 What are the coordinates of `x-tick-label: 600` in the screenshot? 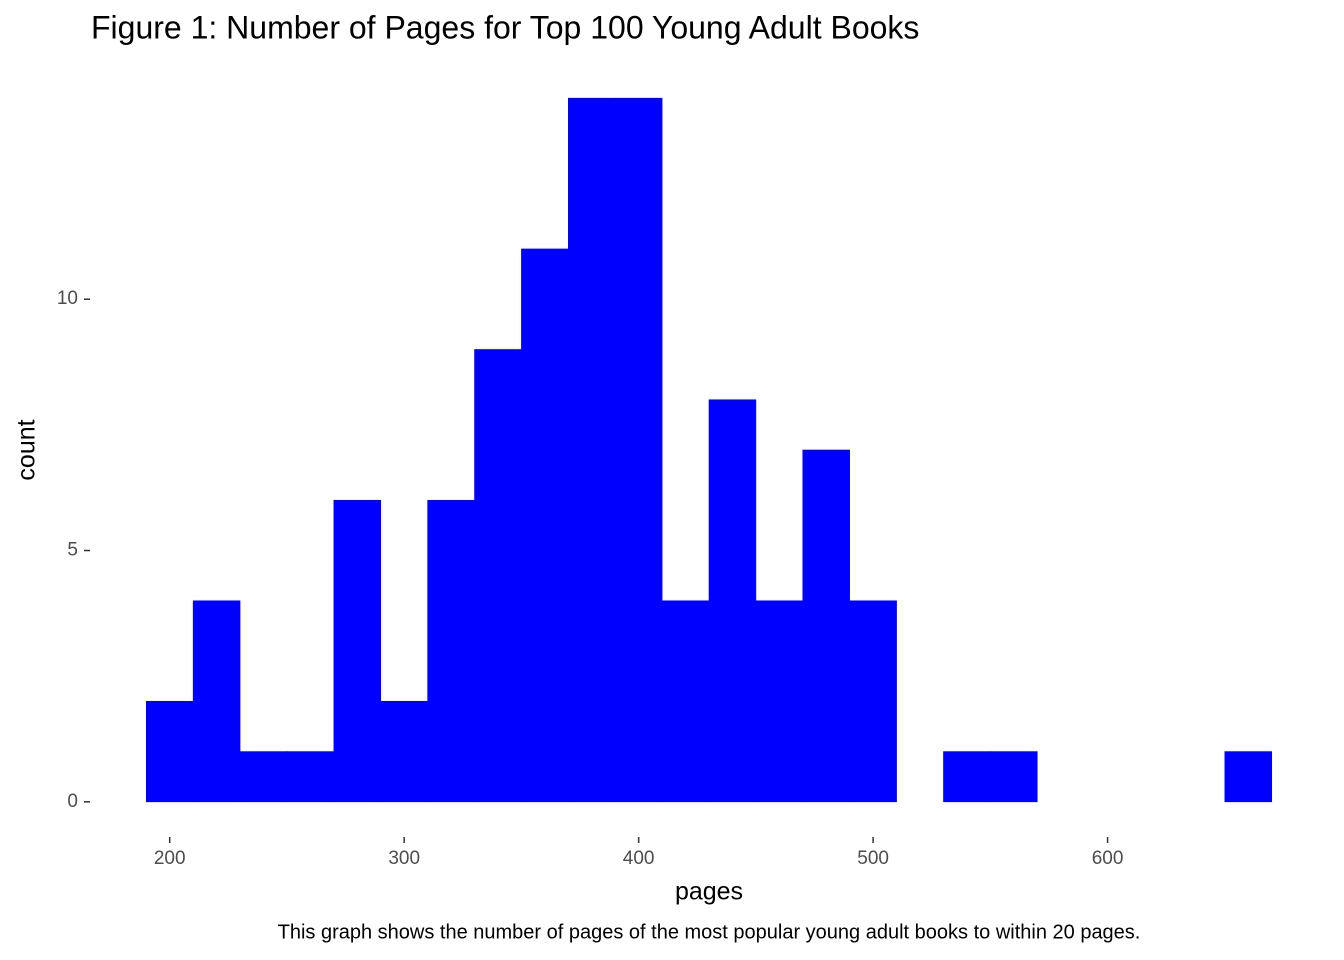 It's located at (1108, 858).